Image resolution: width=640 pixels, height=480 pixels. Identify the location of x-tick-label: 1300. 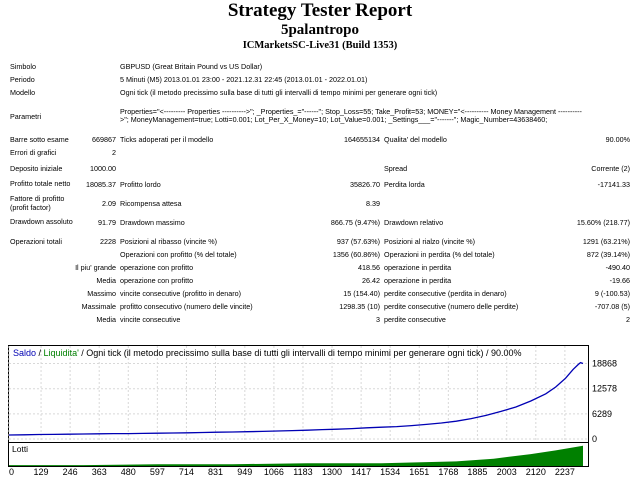
(332, 472).